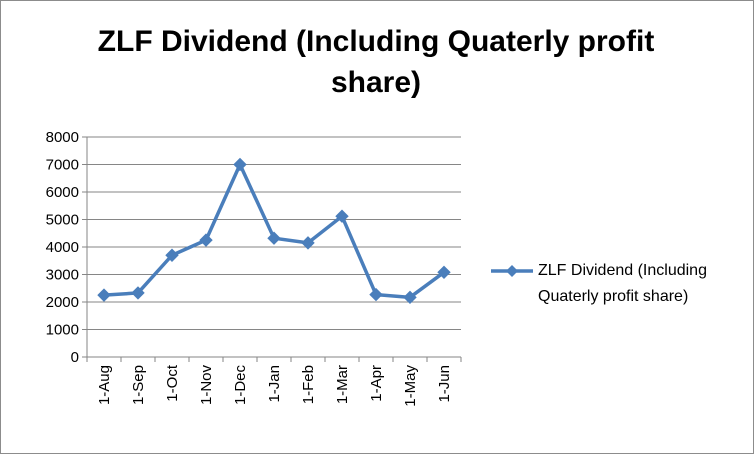 This screenshot has height=455, width=754. Describe the element at coordinates (62, 137) in the screenshot. I see `y-tick-label: 8000` at that location.